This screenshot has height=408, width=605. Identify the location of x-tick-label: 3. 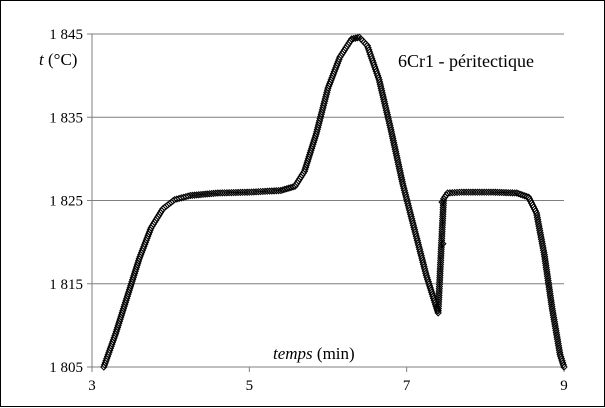
(92, 386).